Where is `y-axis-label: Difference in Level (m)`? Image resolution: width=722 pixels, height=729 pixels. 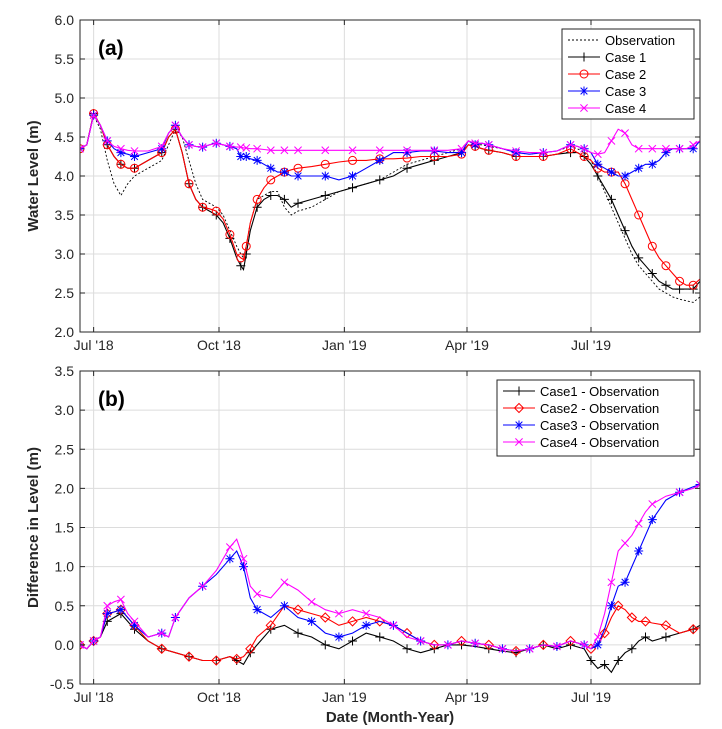
y-axis-label: Difference in Level (m) is located at coordinates (33, 527).